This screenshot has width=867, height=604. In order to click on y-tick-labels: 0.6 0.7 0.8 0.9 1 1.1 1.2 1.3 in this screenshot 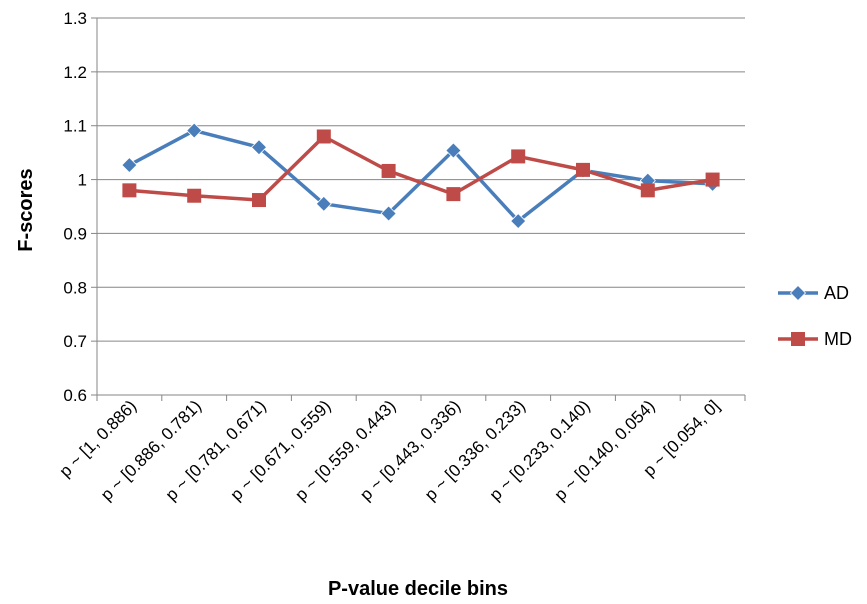, I will do `click(75, 207)`.